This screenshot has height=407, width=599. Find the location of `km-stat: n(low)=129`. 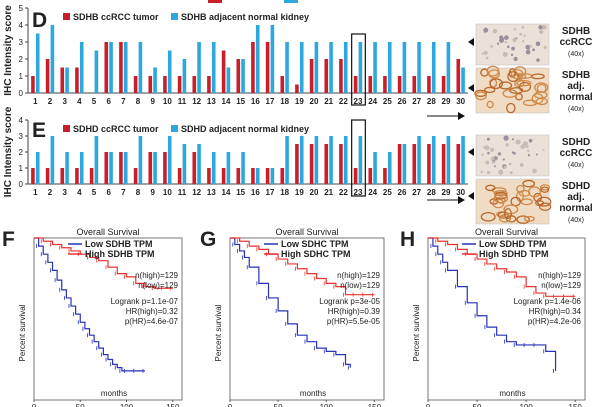

km-stat: n(low)=129 is located at coordinates (158, 285).